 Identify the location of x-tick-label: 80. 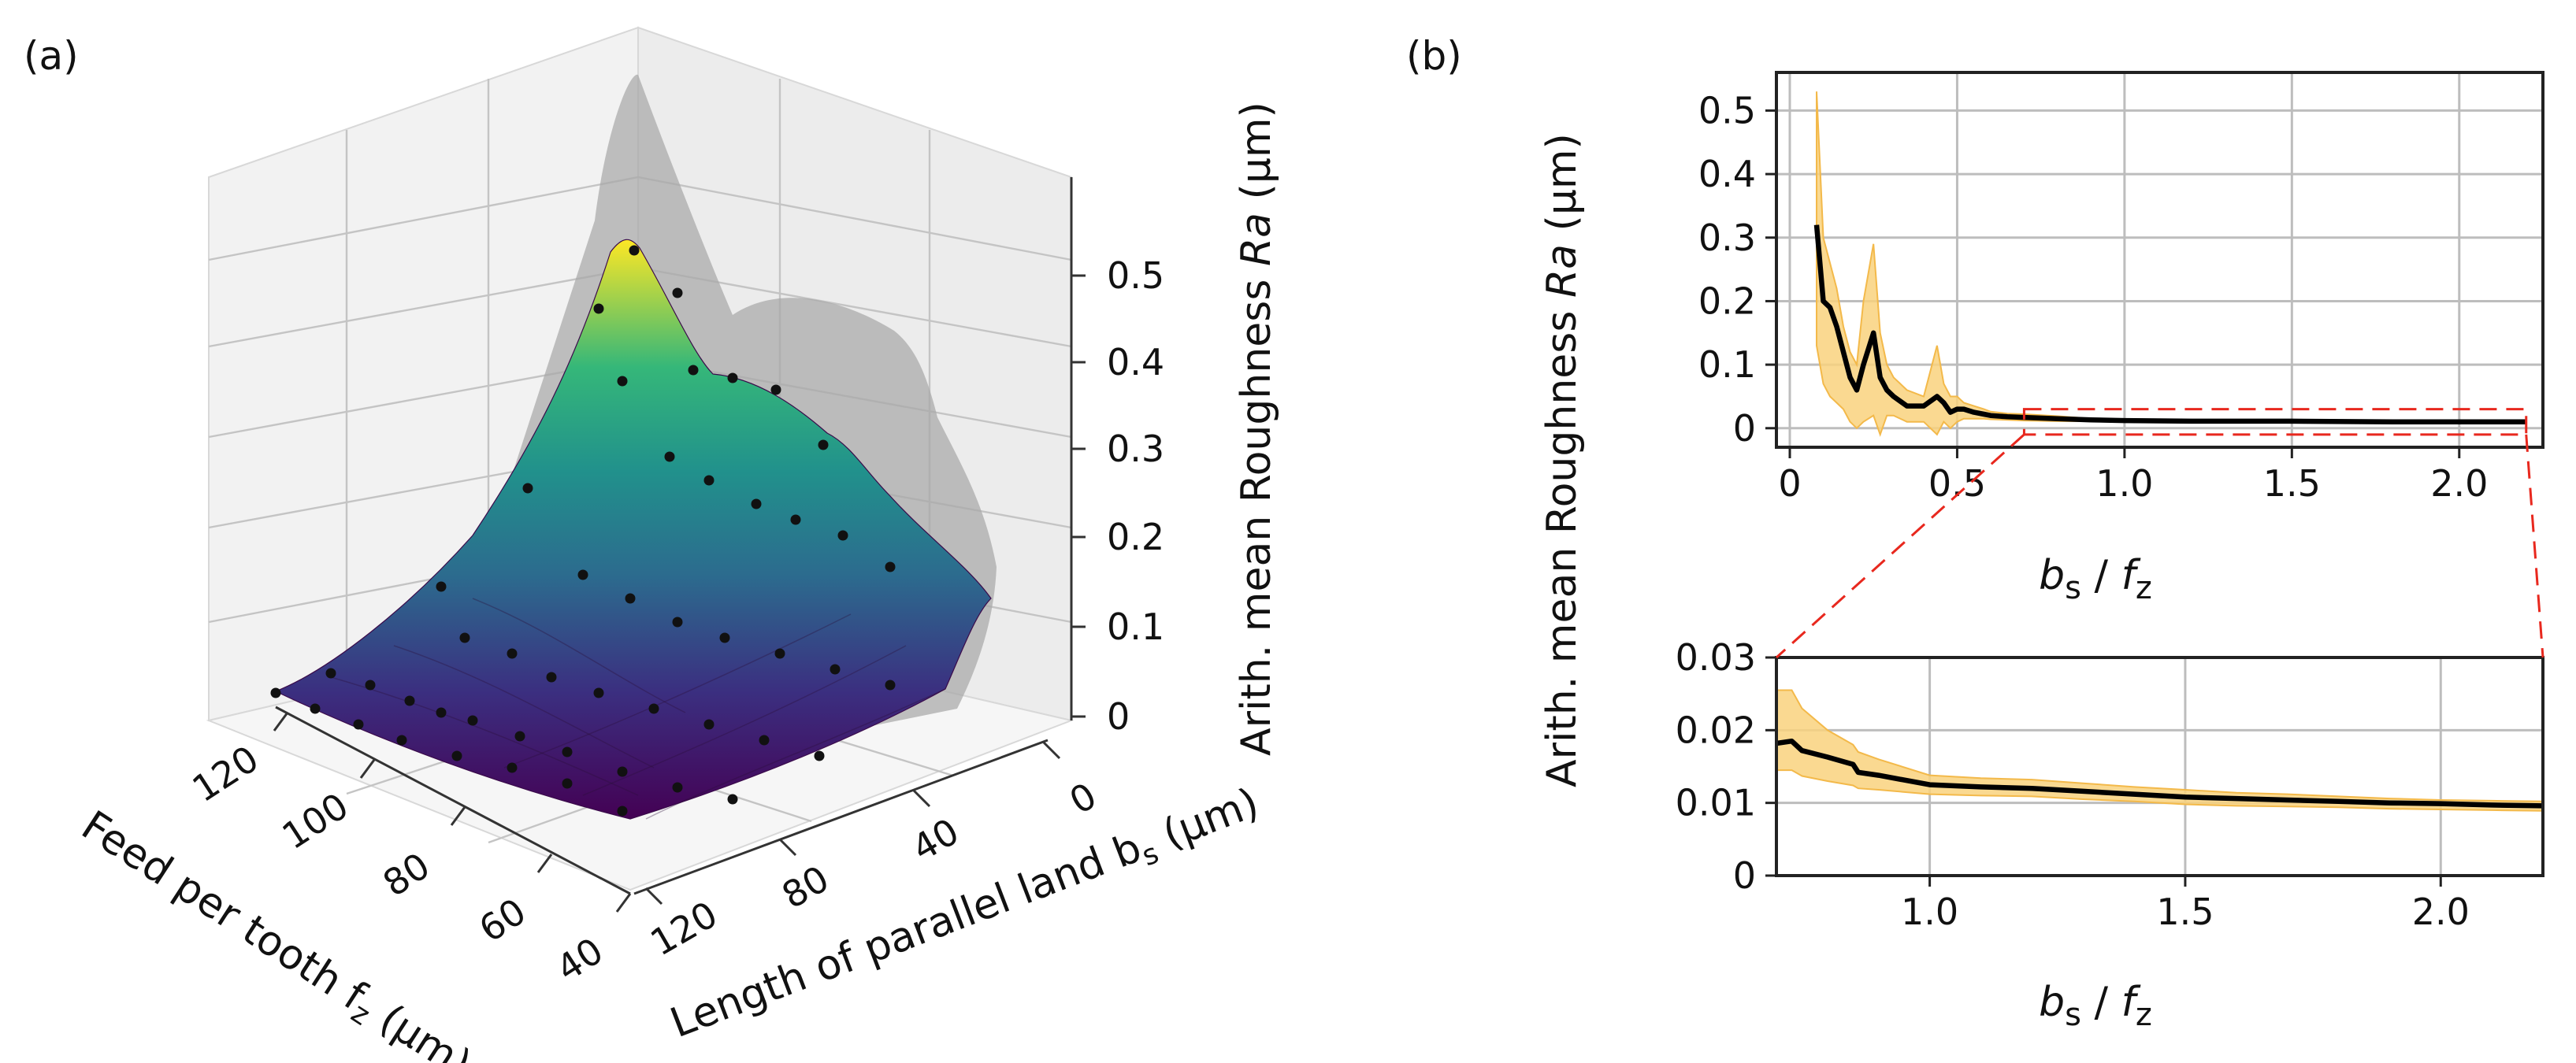
(407, 875).